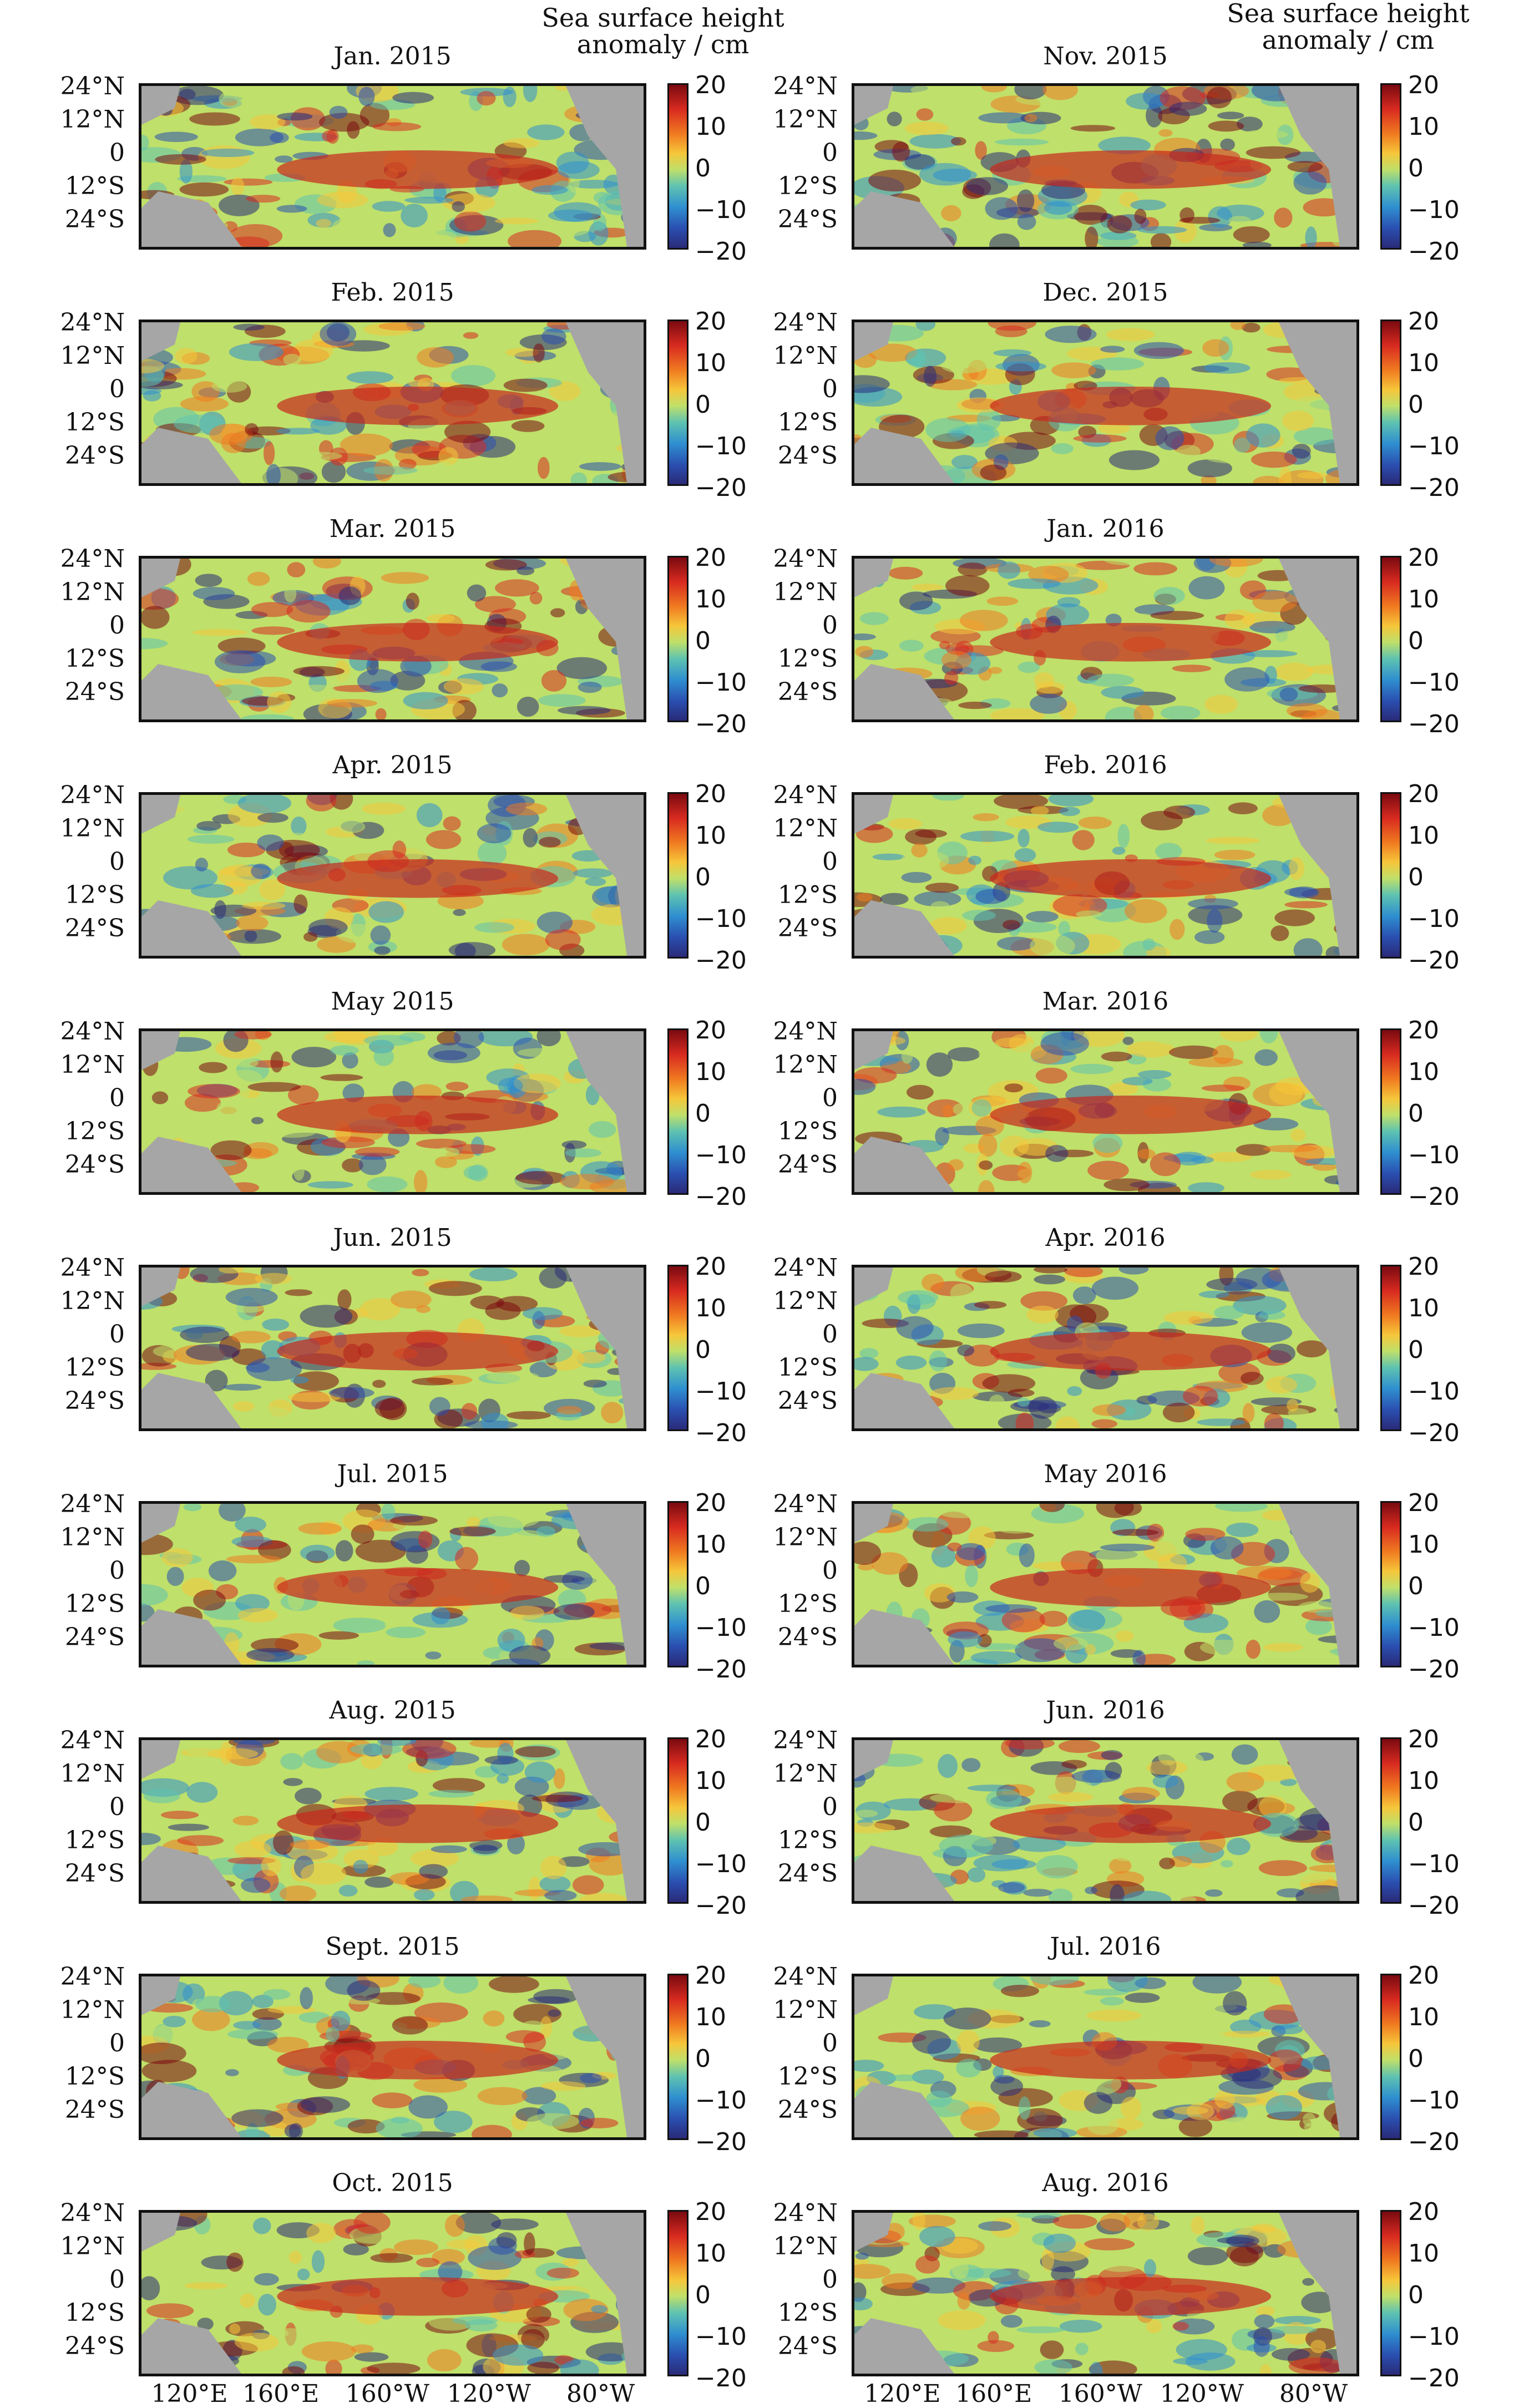 The height and width of the screenshot is (2408, 1529). What do you see at coordinates (993, 2394) in the screenshot?
I see `longitude-label: 160°E` at bounding box center [993, 2394].